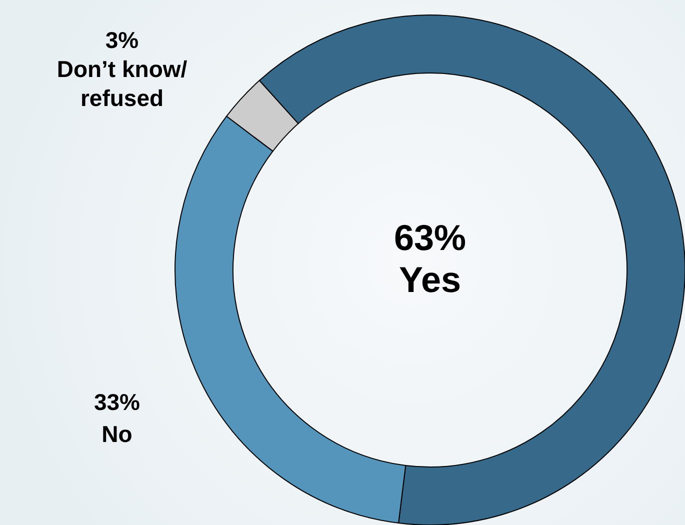  Describe the element at coordinates (430, 279) in the screenshot. I see `slice-label: Yes` at that location.